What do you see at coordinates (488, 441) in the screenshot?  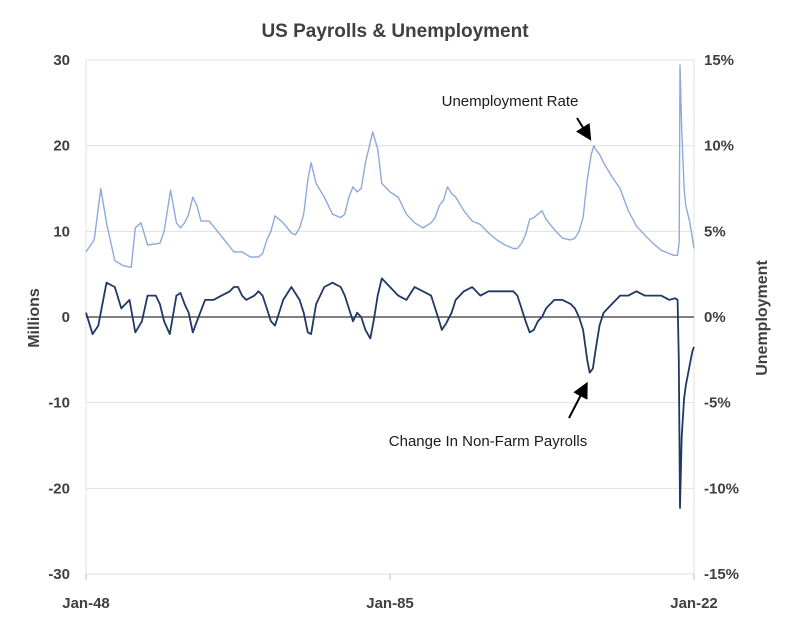 I see `annotation-payrolls-change: Change In Non-Farm Payrolls` at bounding box center [488, 441].